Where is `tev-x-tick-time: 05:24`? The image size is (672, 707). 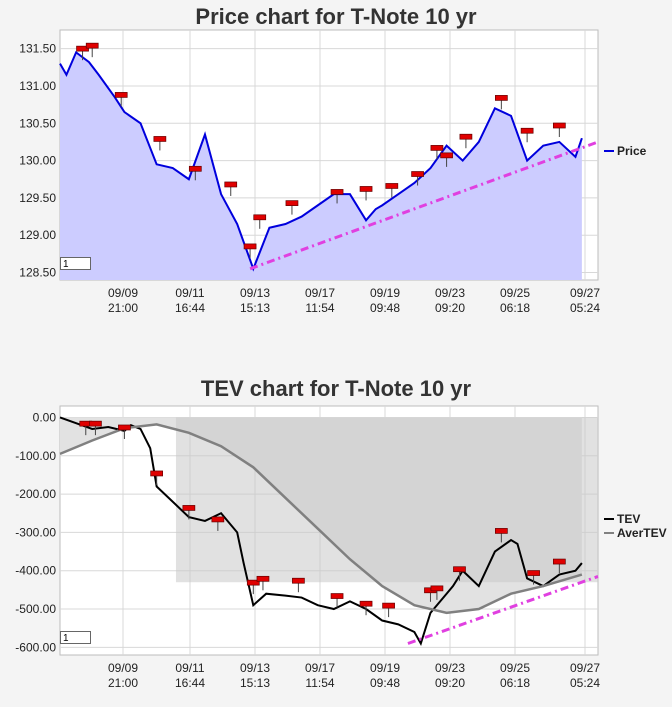
tev-x-tick-time: 05:24 is located at coordinates (585, 683).